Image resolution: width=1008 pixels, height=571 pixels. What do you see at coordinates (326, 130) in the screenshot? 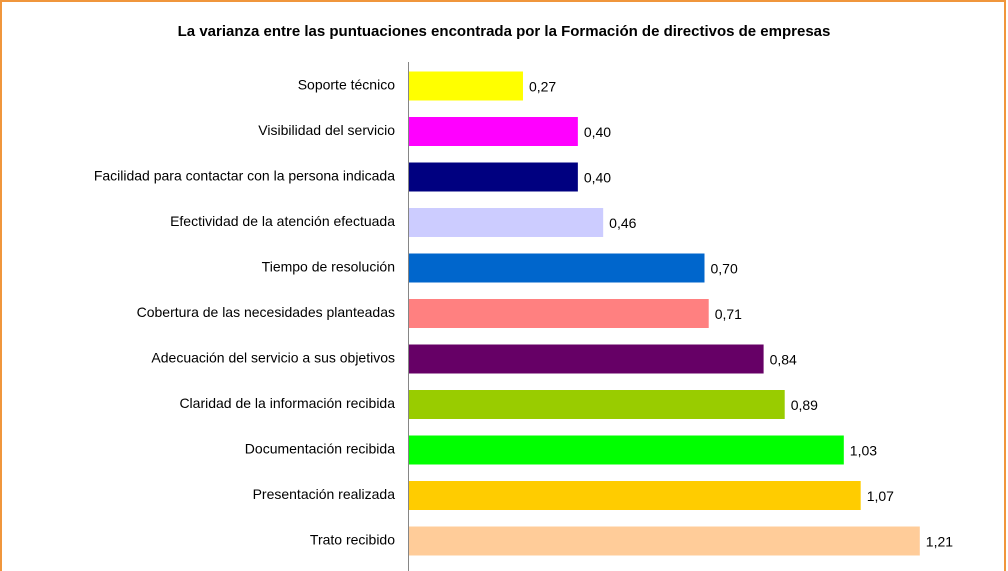
I see `y-tick-label: Visibilidad del servicio` at bounding box center [326, 130].